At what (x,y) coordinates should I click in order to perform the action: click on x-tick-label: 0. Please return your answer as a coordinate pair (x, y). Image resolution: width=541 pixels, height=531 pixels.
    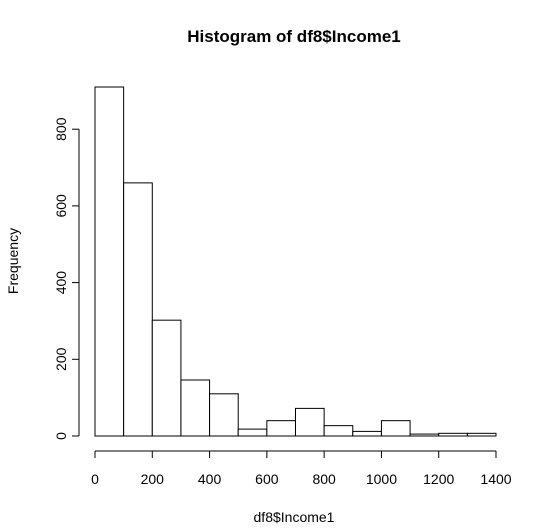
    Looking at the image, I should click on (95, 479).